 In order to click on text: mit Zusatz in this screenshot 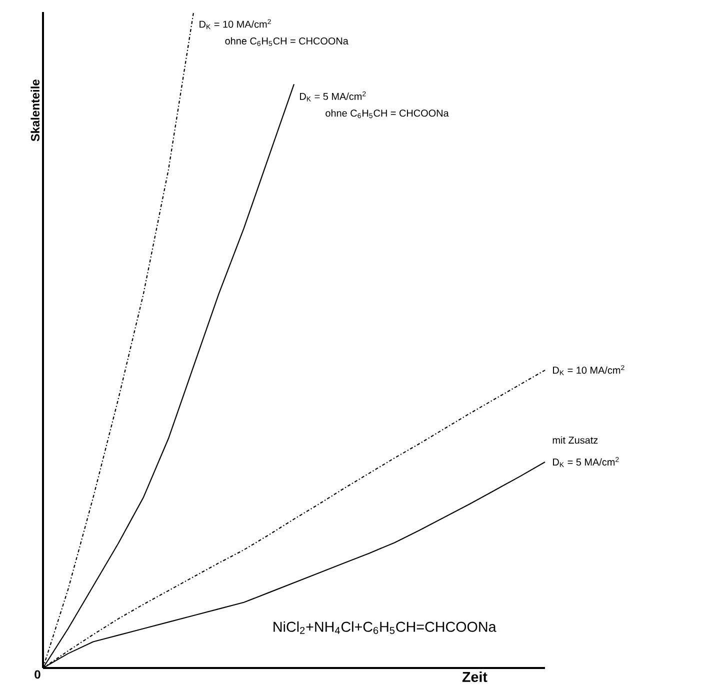, I will do `click(575, 440)`.